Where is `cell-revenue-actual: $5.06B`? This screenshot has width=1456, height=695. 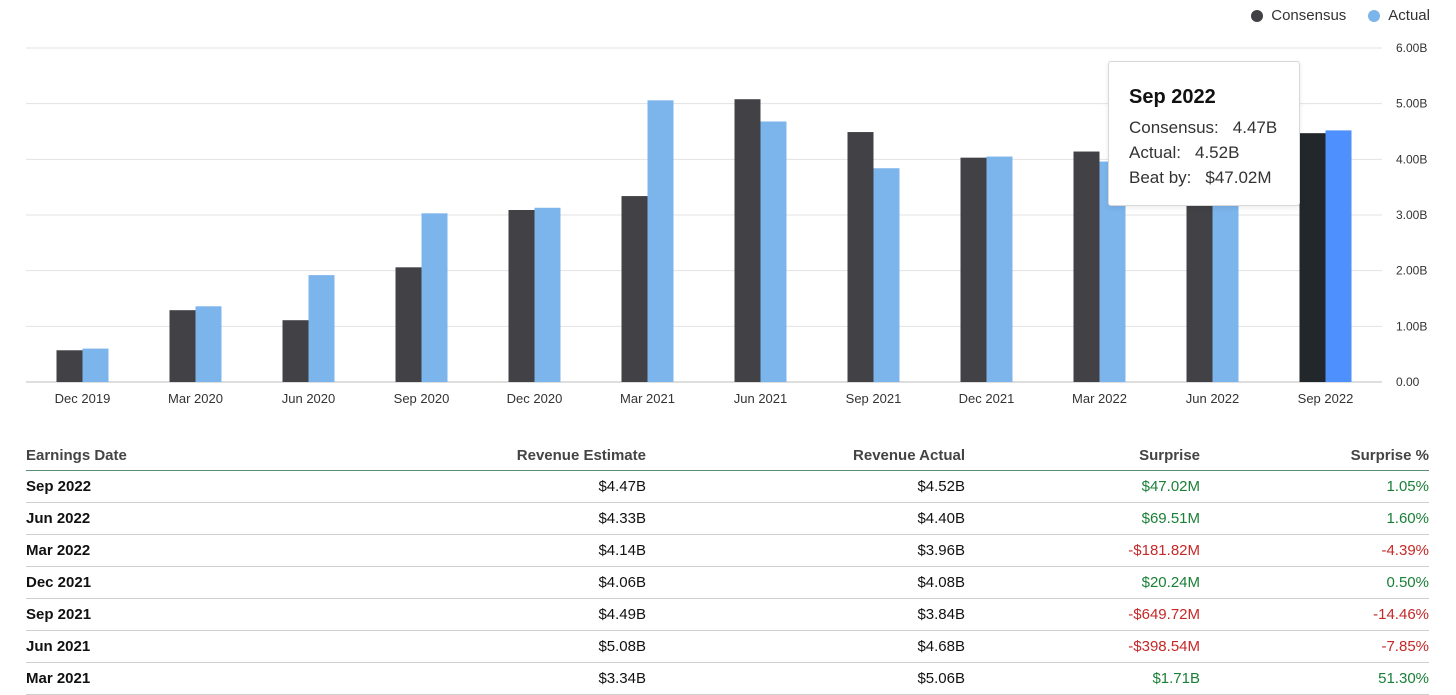
cell-revenue-actual: $5.06B is located at coordinates (941, 678).